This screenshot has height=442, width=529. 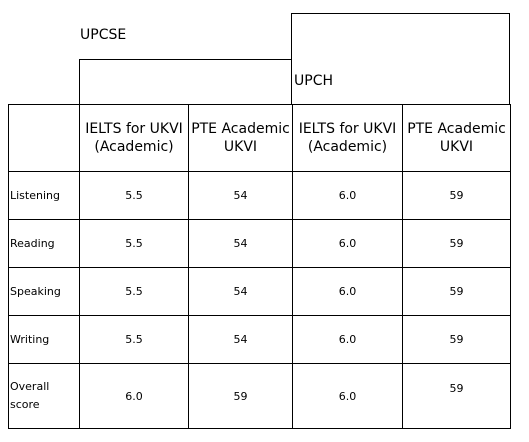 What do you see at coordinates (44, 291) in the screenshot?
I see `row-label-speaking: Speaking` at bounding box center [44, 291].